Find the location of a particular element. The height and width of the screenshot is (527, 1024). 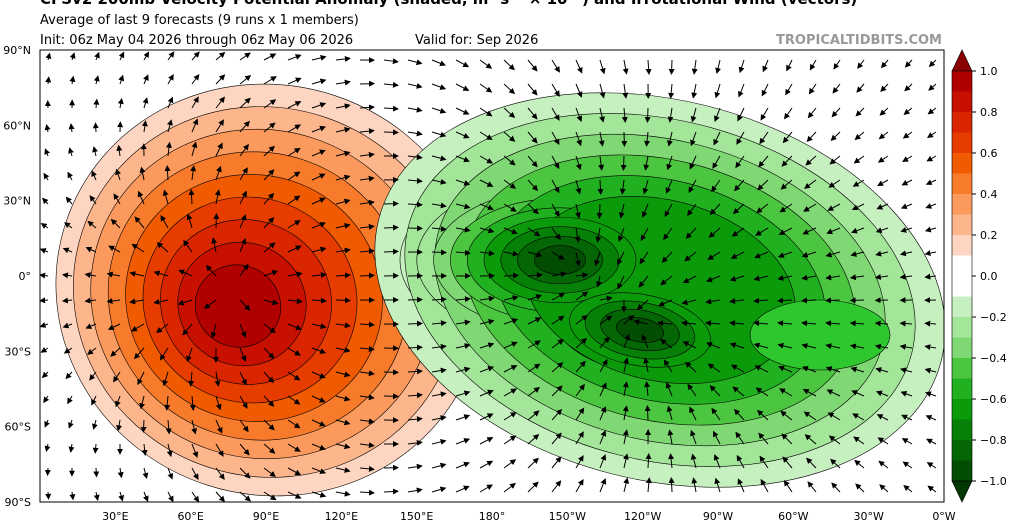

lat-label: 30°S is located at coordinates (18, 351).